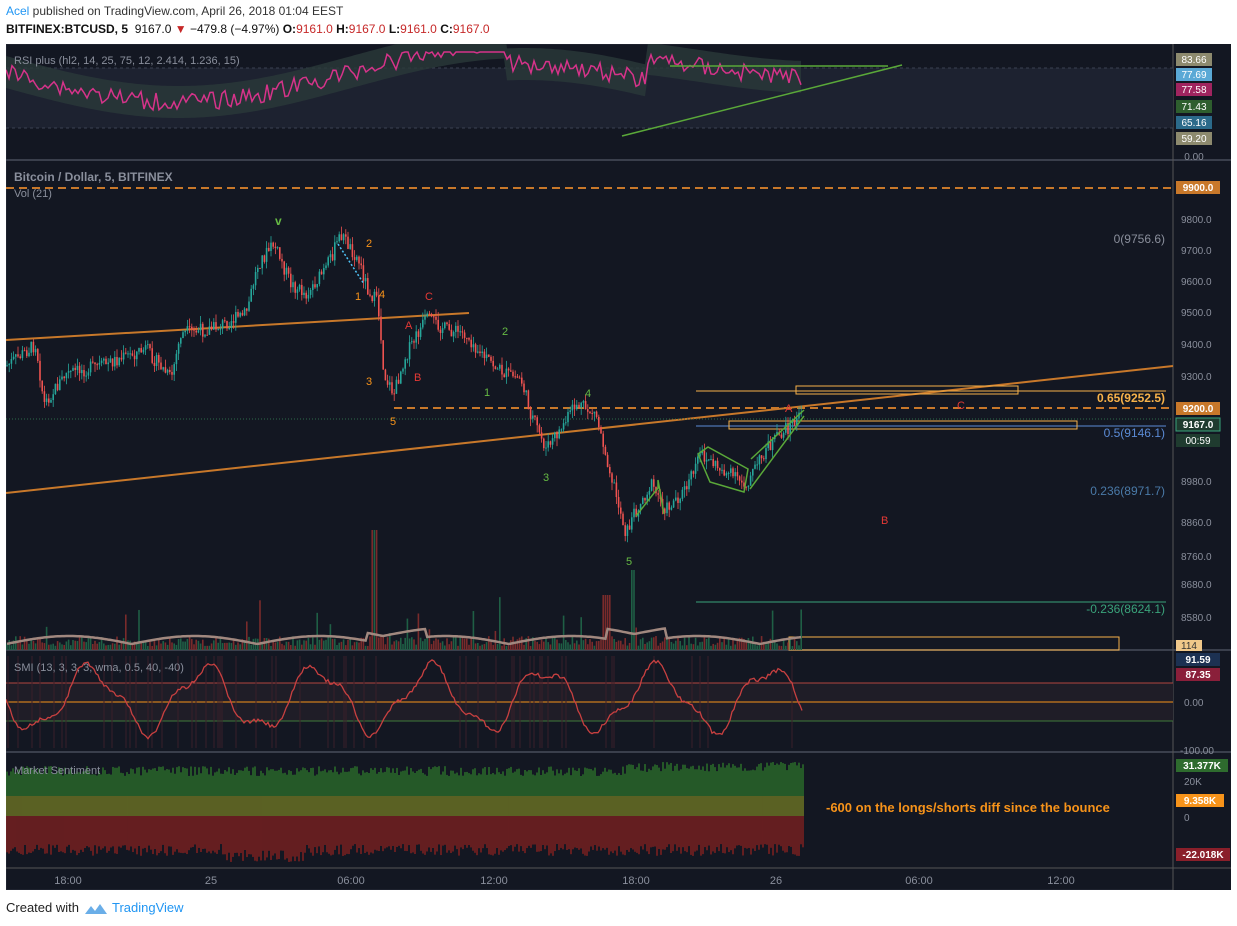 The width and height of the screenshot is (1237, 926). Describe the element at coordinates (762, 100) in the screenshot. I see `rsi-trend-line` at that location.